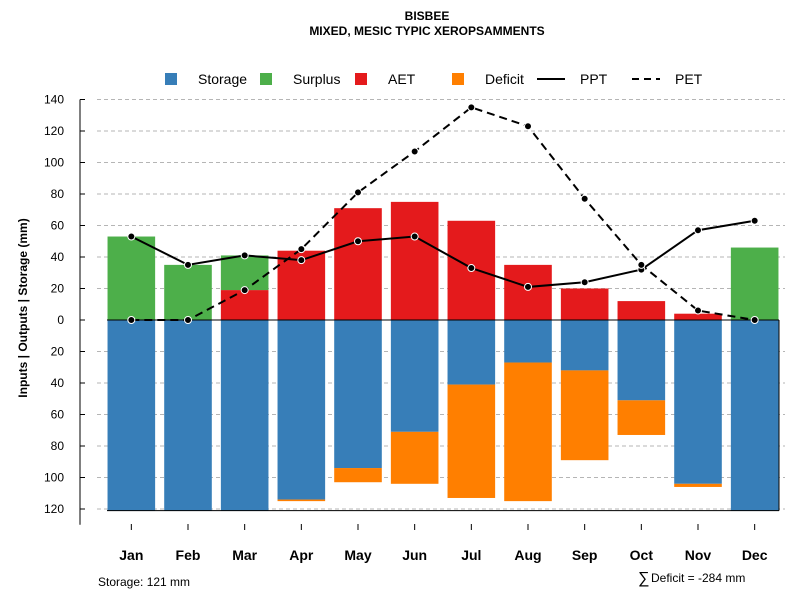 The image size is (800, 600). Describe the element at coordinates (426, 31) in the screenshot. I see `chart-subtitle: MIXED, MESIC TYPIC XEROPSAMMENTS` at that location.